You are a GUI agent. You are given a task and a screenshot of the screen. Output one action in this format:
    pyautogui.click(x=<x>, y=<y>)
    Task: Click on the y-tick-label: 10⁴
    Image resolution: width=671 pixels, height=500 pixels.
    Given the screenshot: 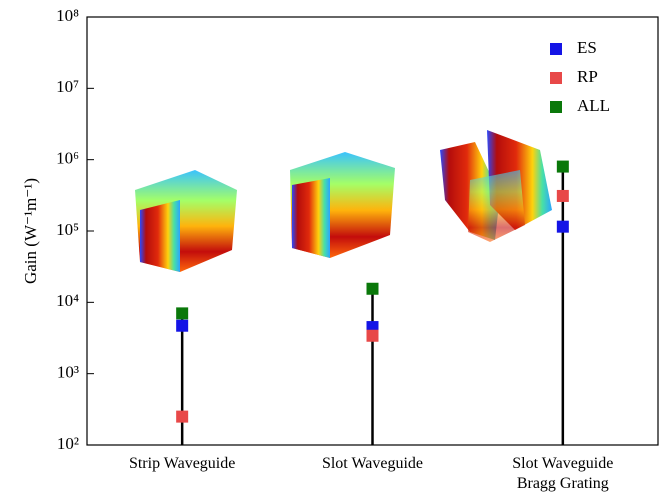 What is the action you would take?
    pyautogui.click(x=67, y=300)
    